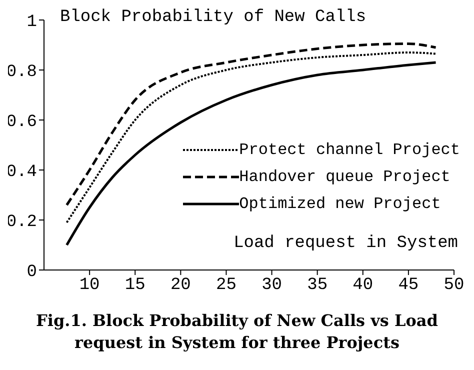 The height and width of the screenshot is (370, 474). What do you see at coordinates (135, 286) in the screenshot?
I see `x-tick-label: 15` at bounding box center [135, 286].